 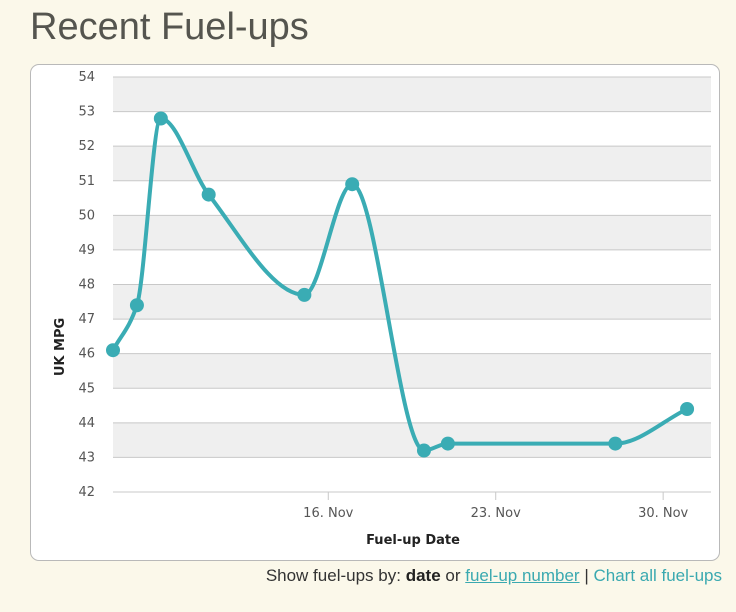 What do you see at coordinates (86, 354) in the screenshot?
I see `y-tick-label: 46` at bounding box center [86, 354].